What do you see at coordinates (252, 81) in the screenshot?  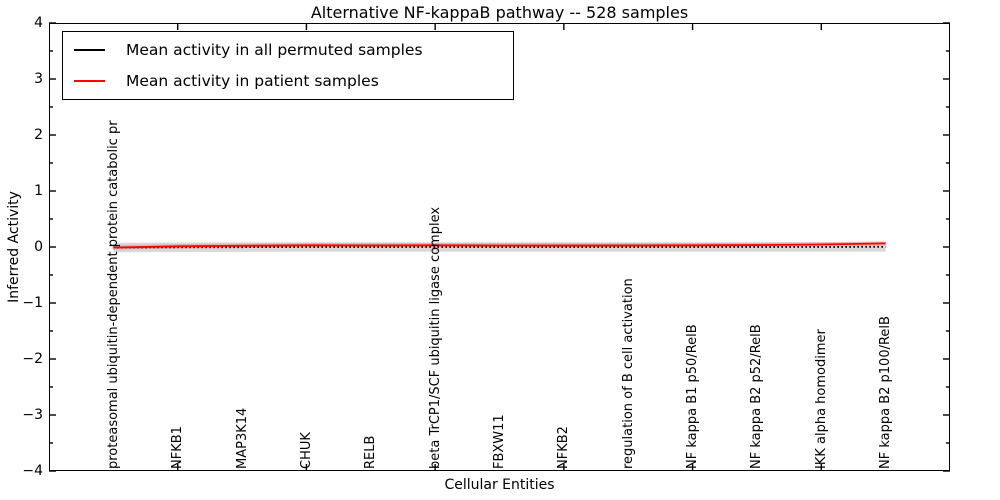 I see `legend-label-patient: Mean activity in patient samples` at bounding box center [252, 81].